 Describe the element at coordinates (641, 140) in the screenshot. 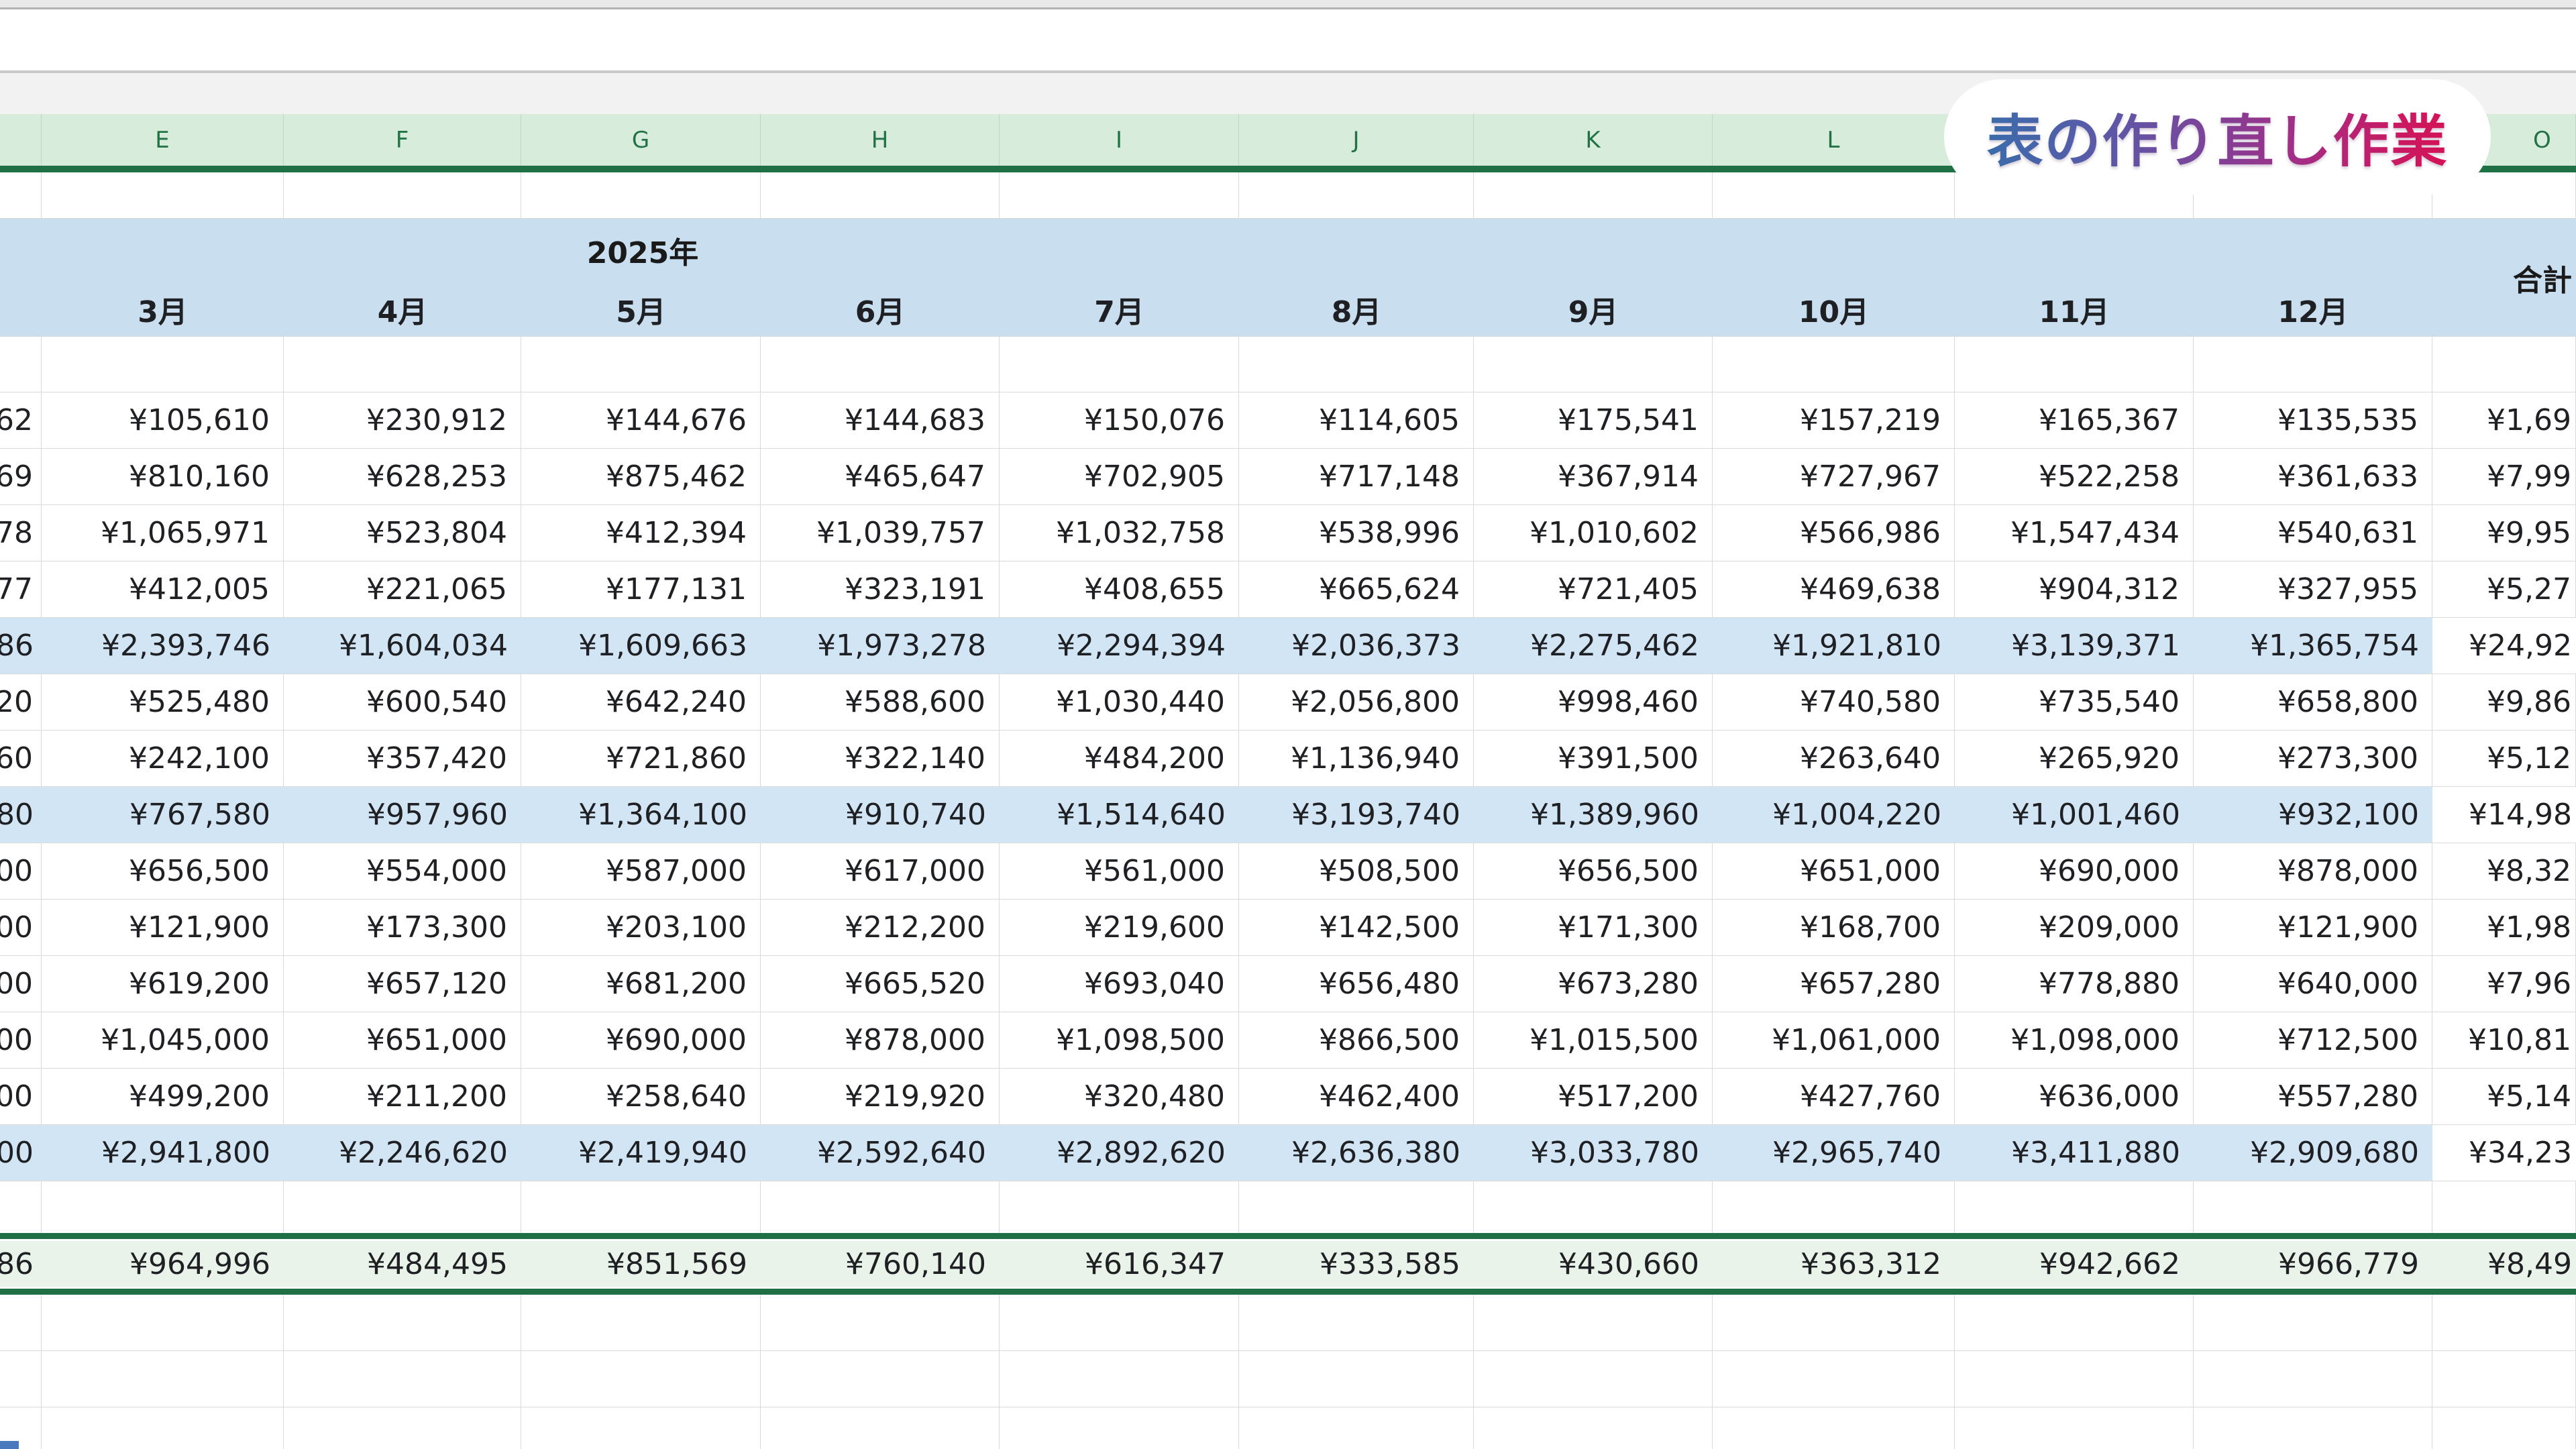

I see `column-header-g: G` at that location.